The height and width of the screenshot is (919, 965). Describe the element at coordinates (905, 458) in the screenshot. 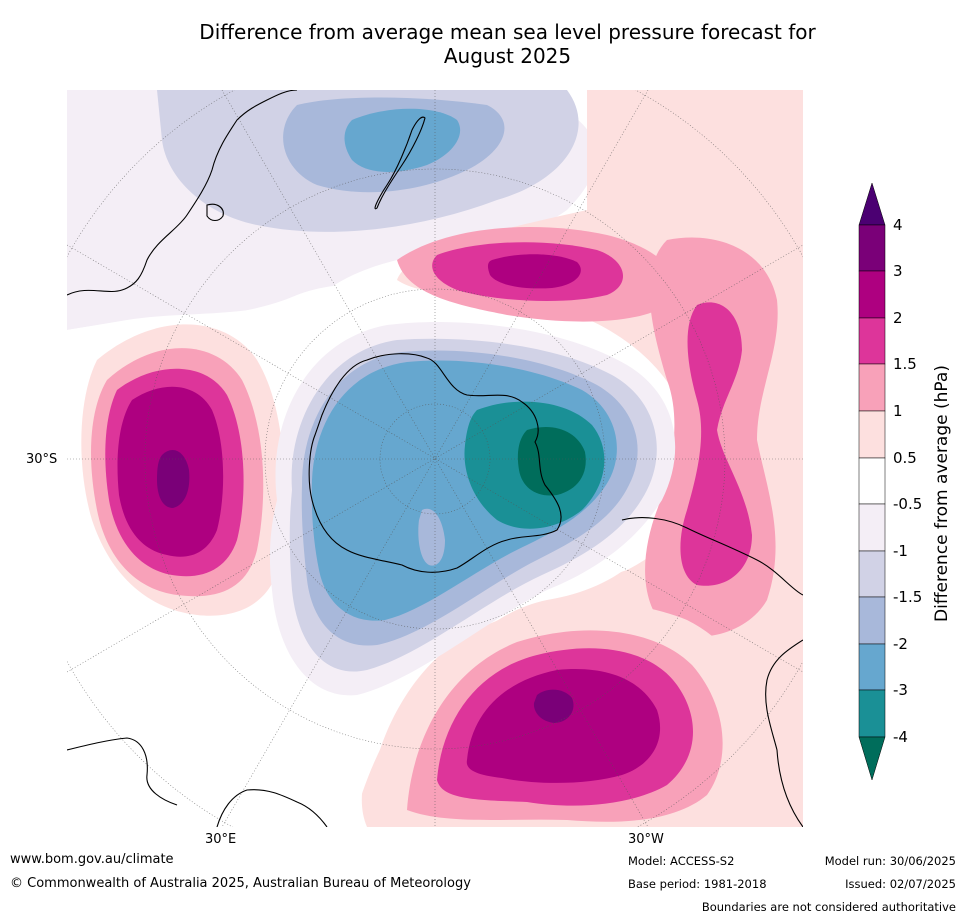

I see `colorbar-tick: 0.5` at that location.